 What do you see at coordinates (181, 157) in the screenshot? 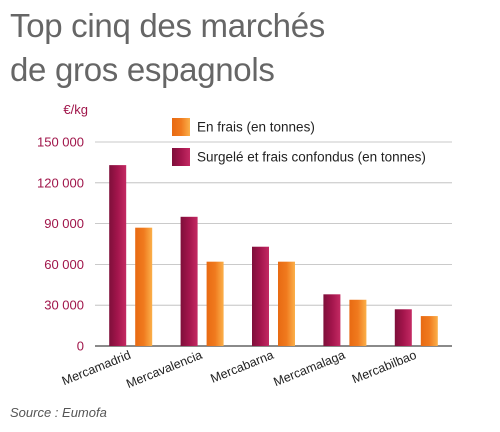
I see `legend-surgele-frais-swatch` at bounding box center [181, 157].